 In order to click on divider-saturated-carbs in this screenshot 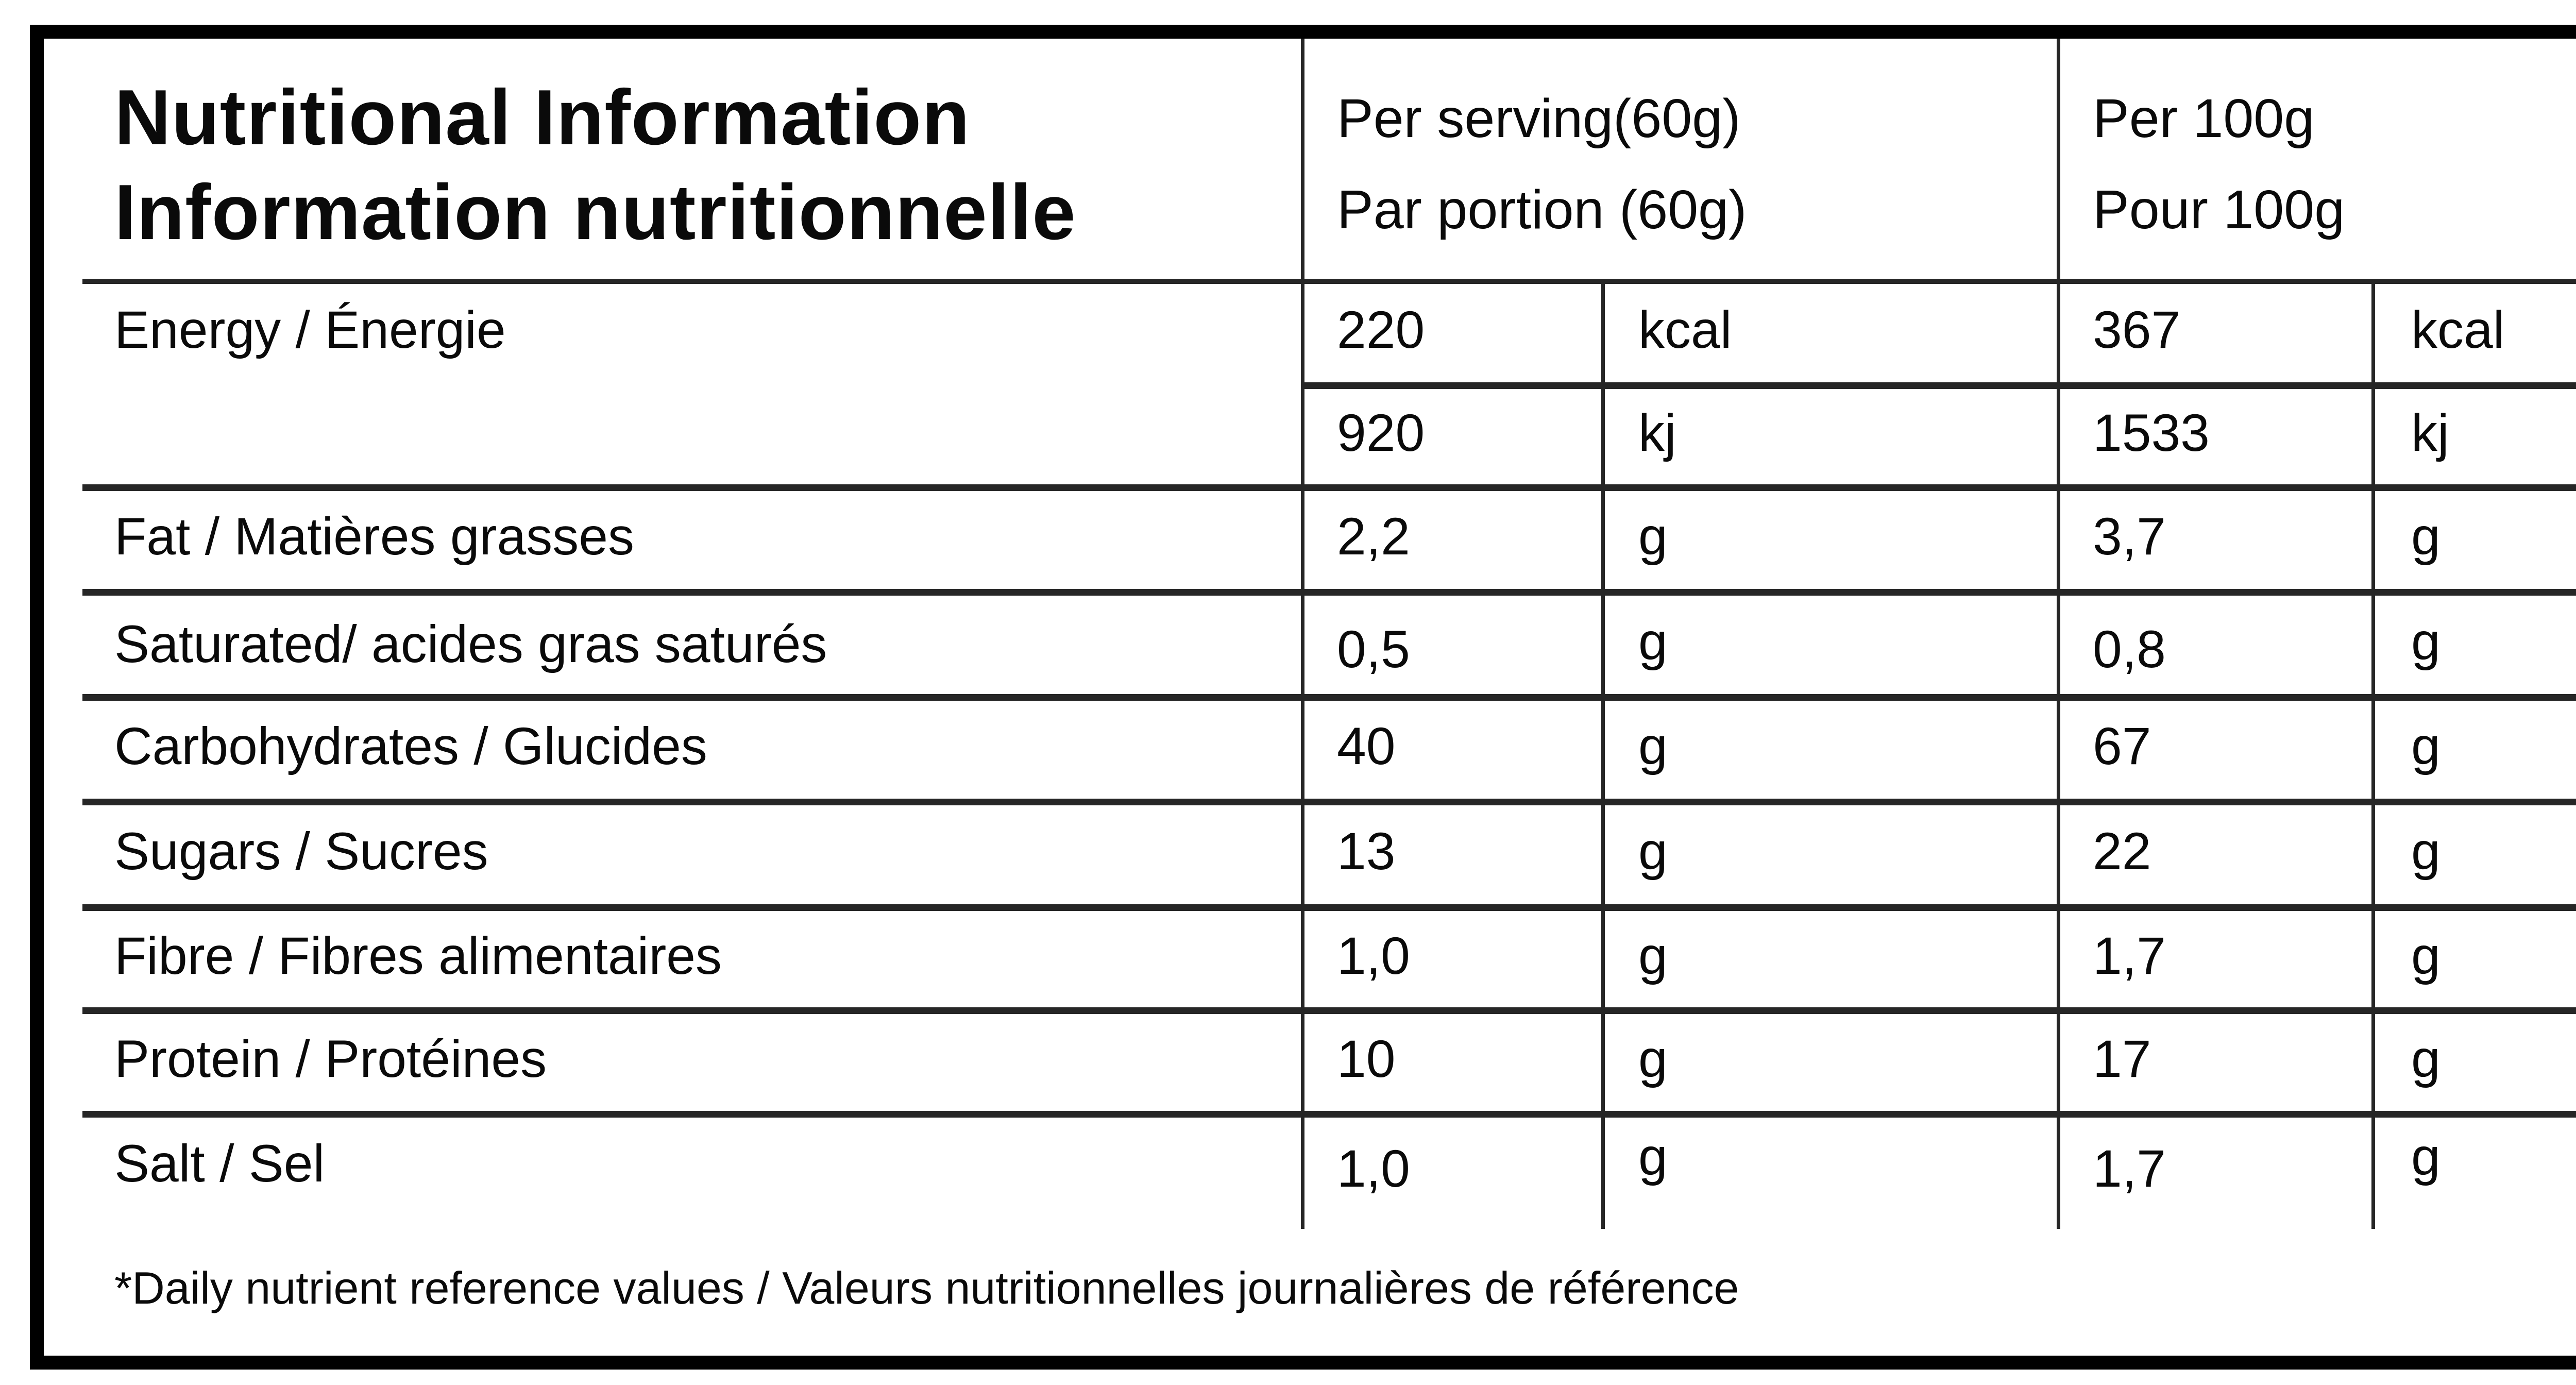, I will do `click(1329, 697)`.